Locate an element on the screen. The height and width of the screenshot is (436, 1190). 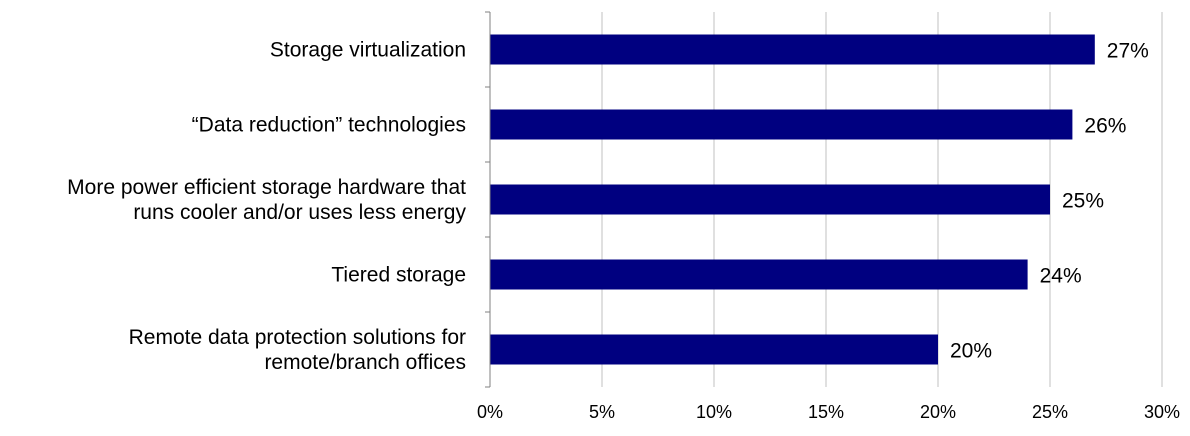
category-label: Storage virtualization is located at coordinates (368, 50).